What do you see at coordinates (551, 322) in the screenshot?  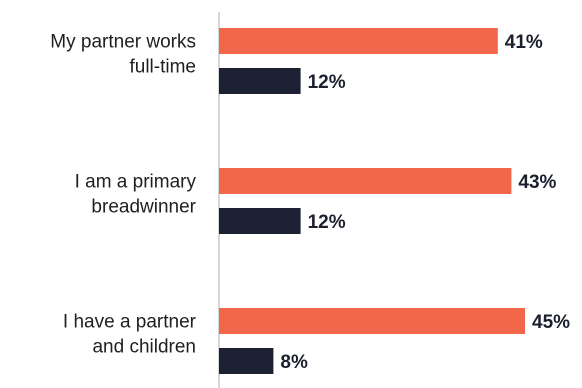 I see `data-label: 45%` at bounding box center [551, 322].